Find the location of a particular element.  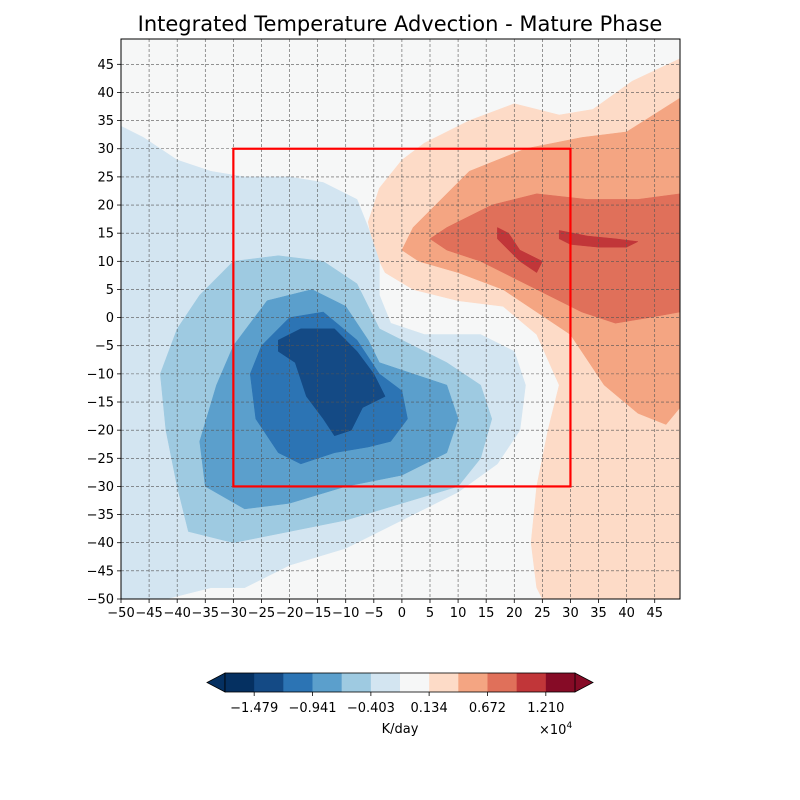

colorbar-multiplier-exponent: 4 is located at coordinates (569, 726).